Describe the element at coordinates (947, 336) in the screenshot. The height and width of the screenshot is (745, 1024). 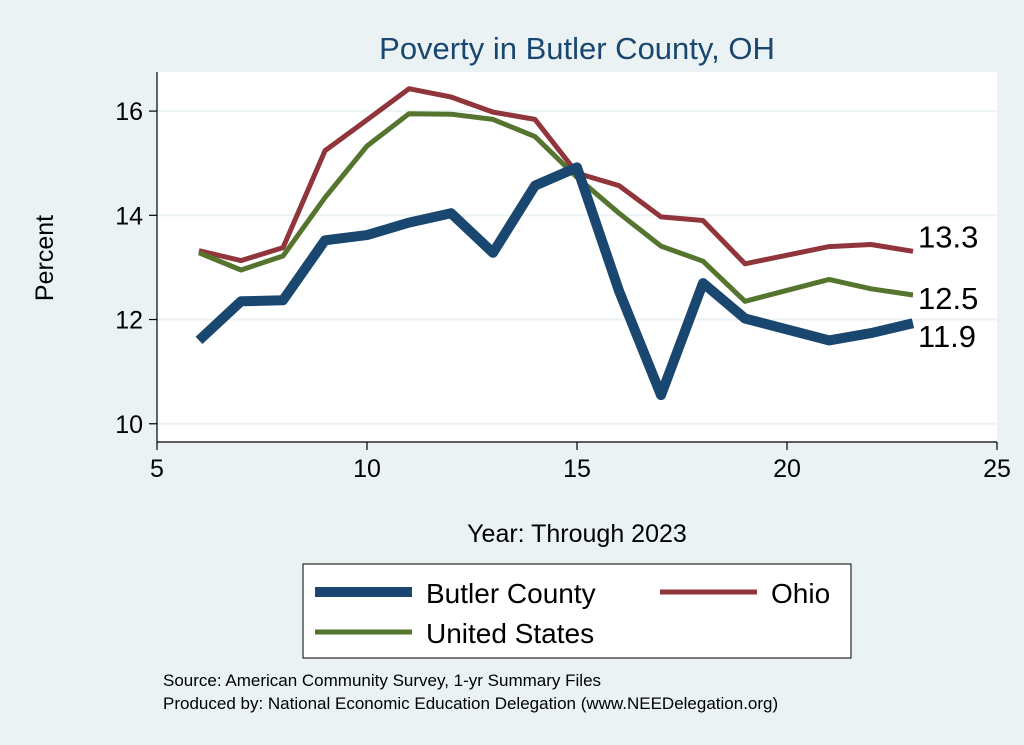
I see `end-label-butler-county: 11.9` at that location.